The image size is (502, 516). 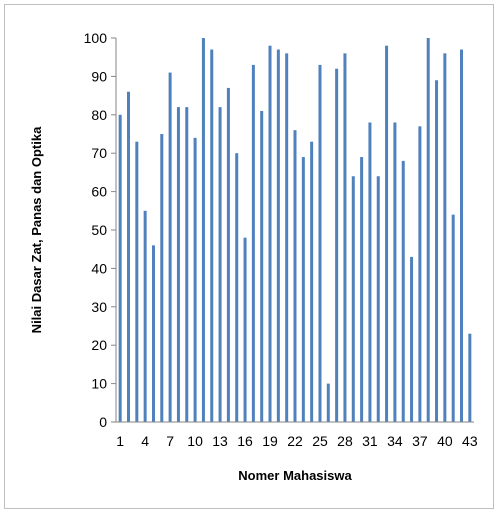 What do you see at coordinates (245, 441) in the screenshot?
I see `x-tick-label: 16` at bounding box center [245, 441].